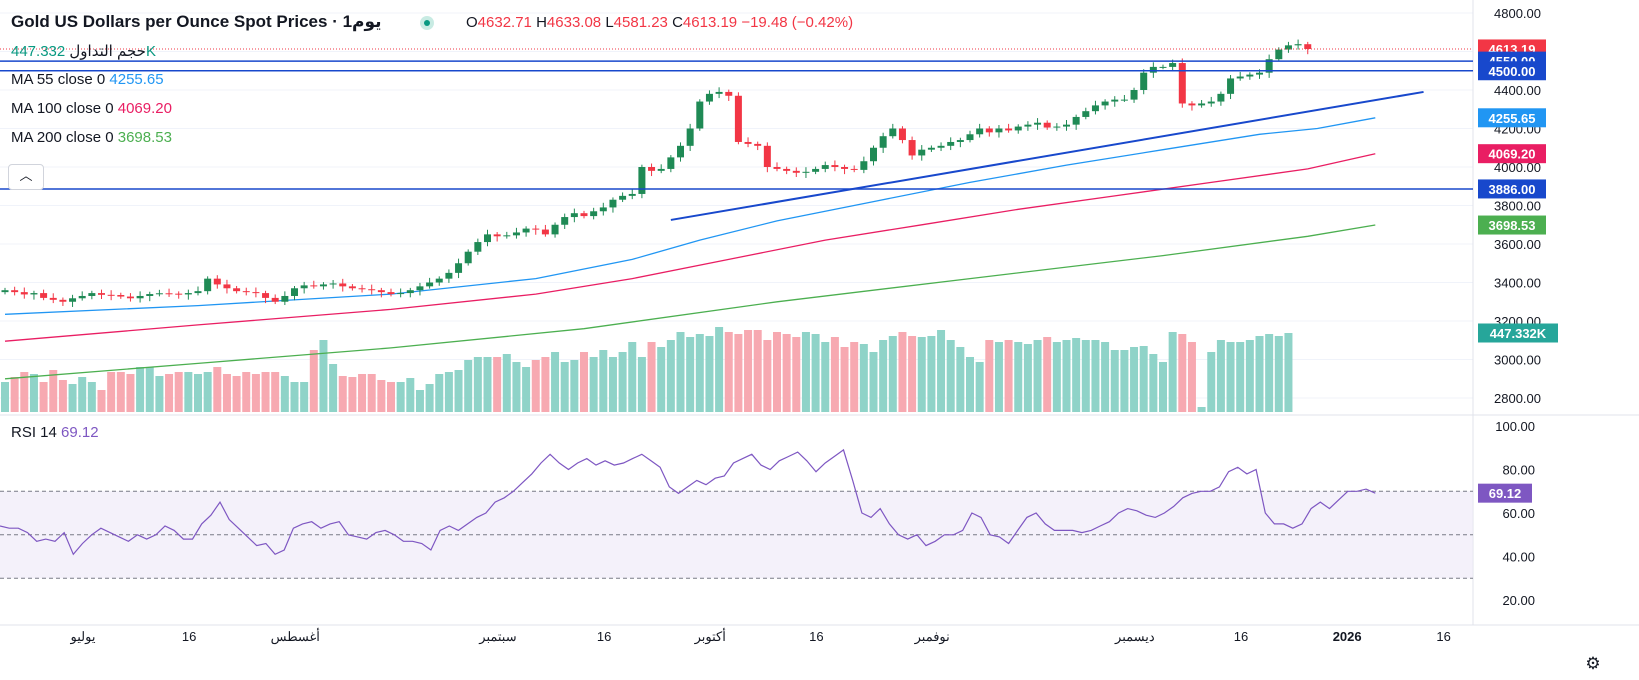 This screenshot has width=1639, height=680. Describe the element at coordinates (58, 79) in the screenshot. I see `legend-ma55-label: MA 55 close 0` at that location.